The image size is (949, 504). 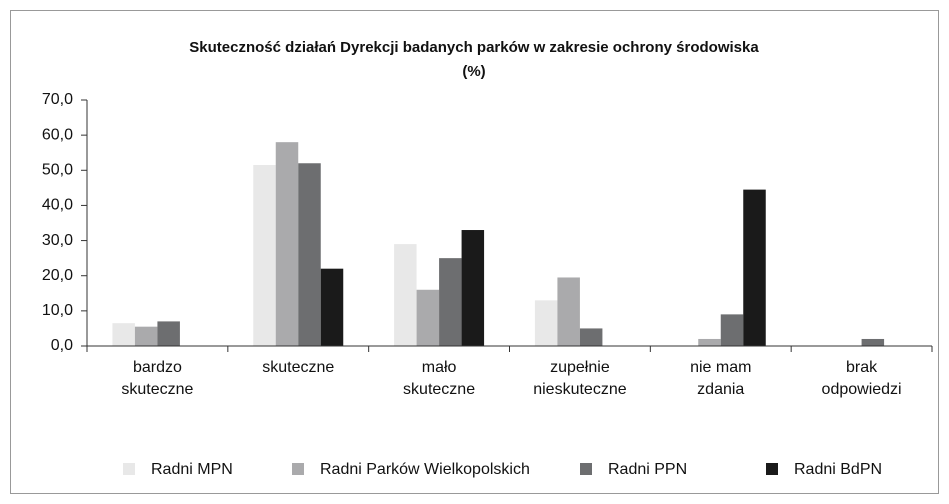 I want to click on x-tick-label: nie mam, so click(x=720, y=367).